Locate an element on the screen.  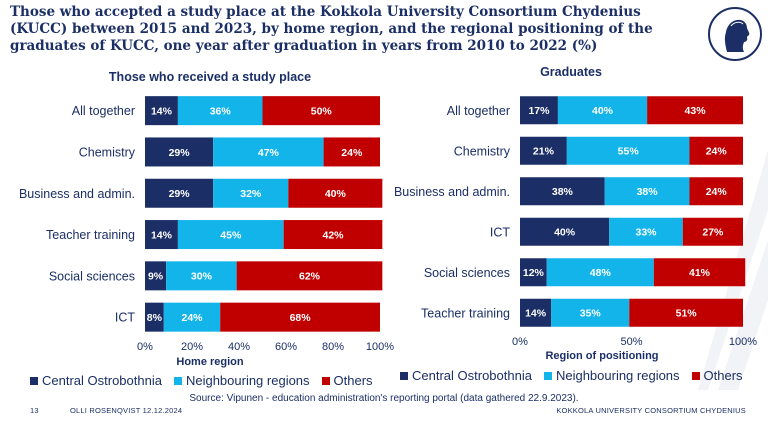
data-label: 12% is located at coordinates (534, 273).